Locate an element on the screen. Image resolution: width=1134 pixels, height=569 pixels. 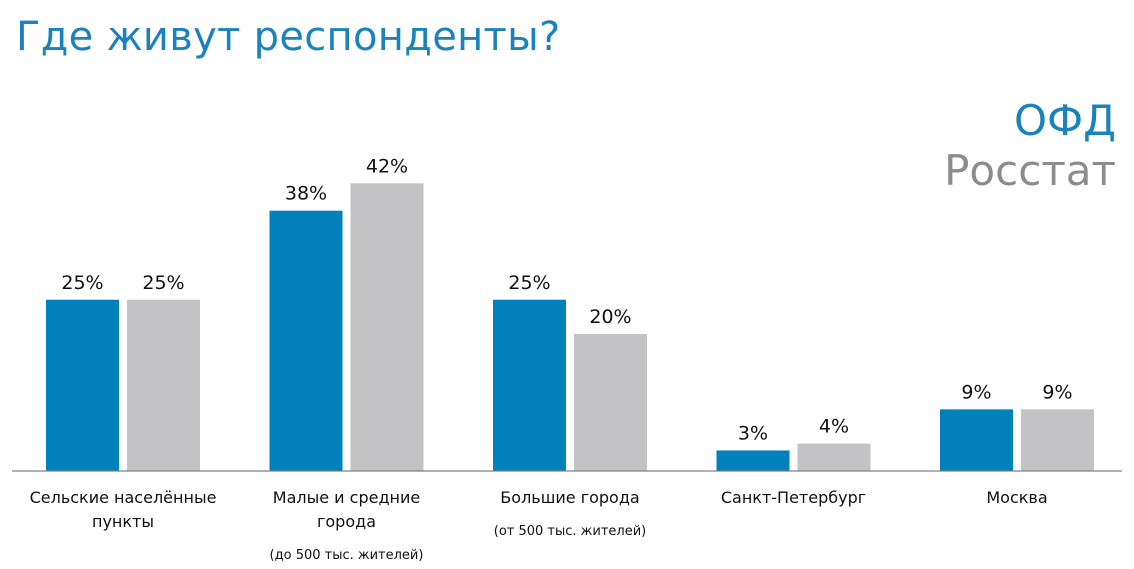
category-label: Санкт-Петербург is located at coordinates (793, 497).